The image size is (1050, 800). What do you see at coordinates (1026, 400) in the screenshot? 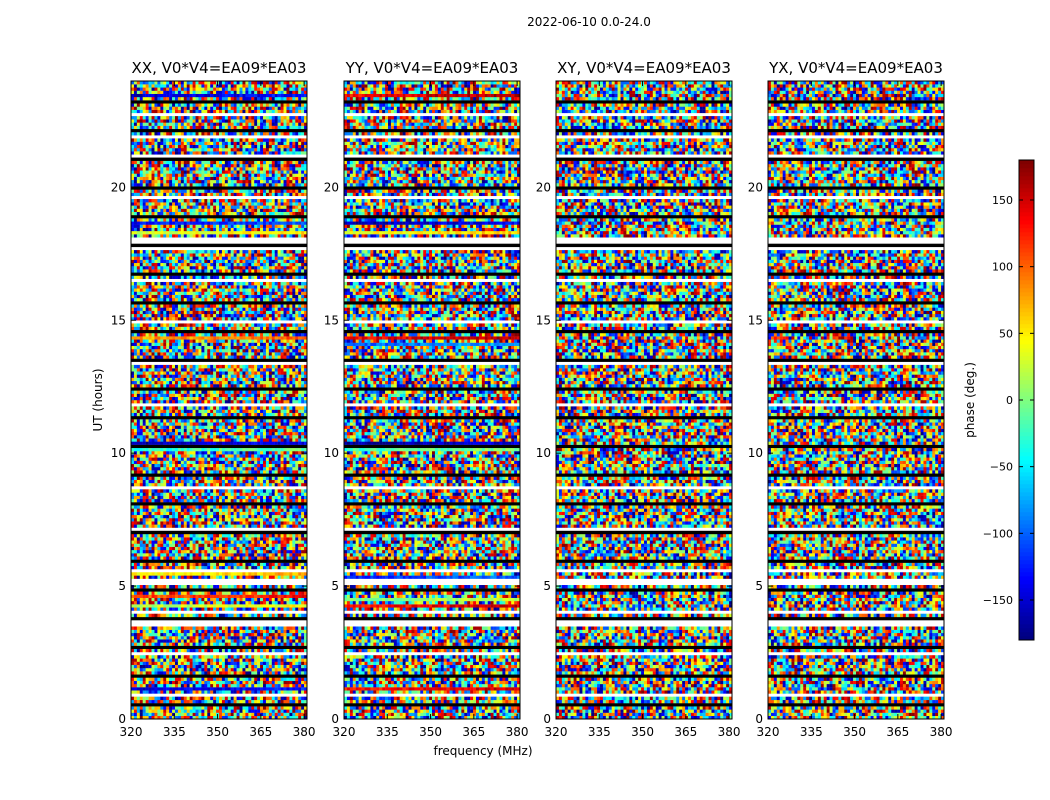
I see `colorbar-gradient` at bounding box center [1026, 400].